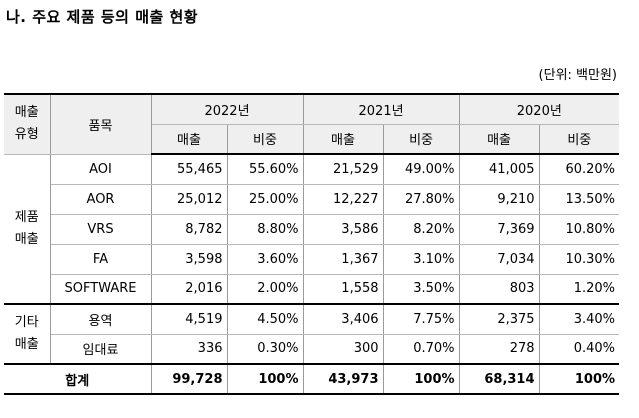  Describe the element at coordinates (101, 289) in the screenshot. I see `cell-item: SOFTWARE` at that location.